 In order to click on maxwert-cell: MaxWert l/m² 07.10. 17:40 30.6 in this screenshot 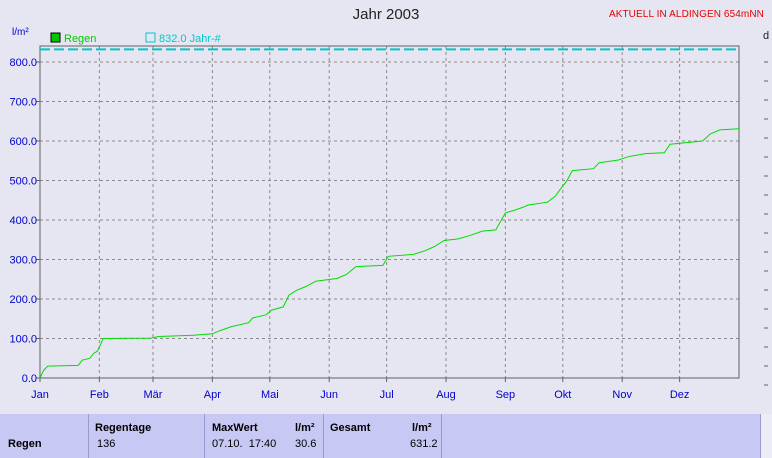, I will do `click(264, 436)`.